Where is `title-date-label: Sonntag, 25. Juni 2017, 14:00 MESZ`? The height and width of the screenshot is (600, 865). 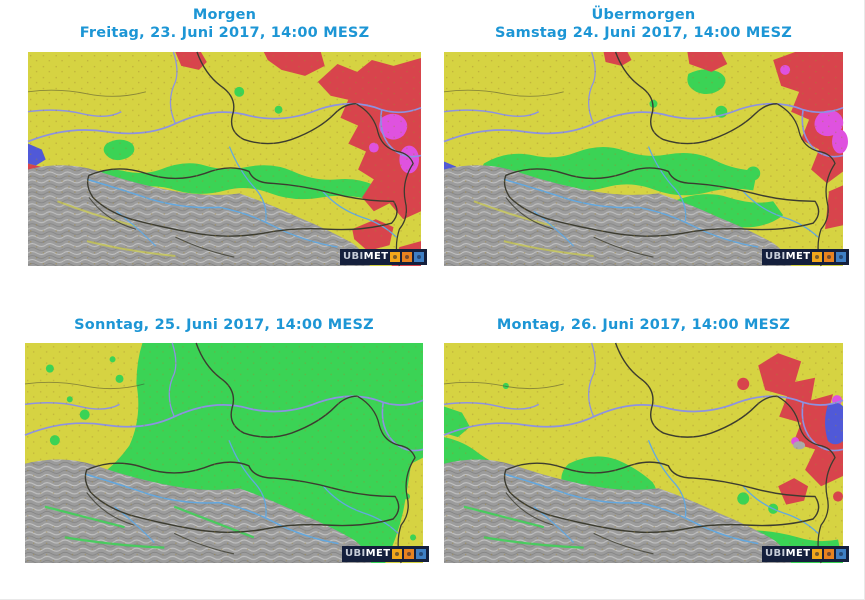 title-date-label: Sonntag, 25. Juni 2017, 14:00 MESZ is located at coordinates (224, 325).